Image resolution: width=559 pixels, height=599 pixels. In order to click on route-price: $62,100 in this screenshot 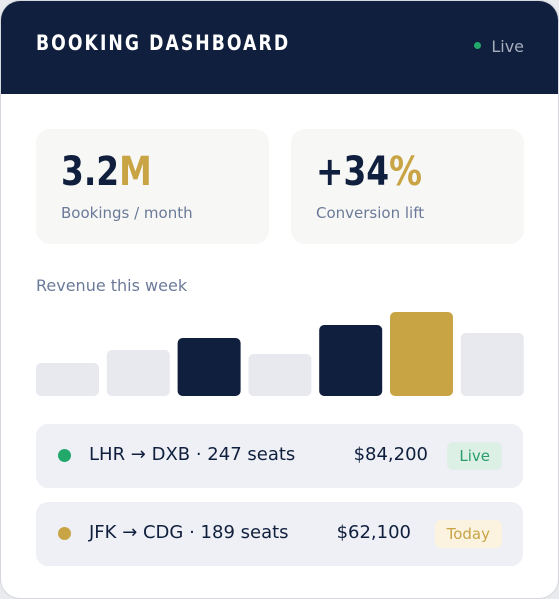, I will do `click(373, 532)`.